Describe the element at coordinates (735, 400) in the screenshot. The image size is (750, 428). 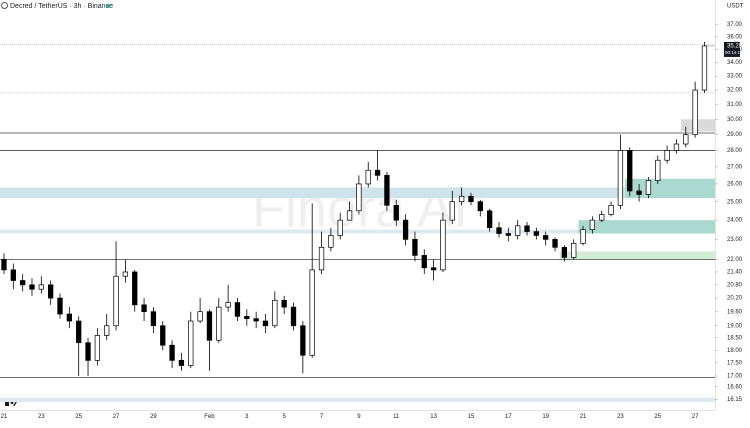
I see `y-tick-label: 16.15` at that location.